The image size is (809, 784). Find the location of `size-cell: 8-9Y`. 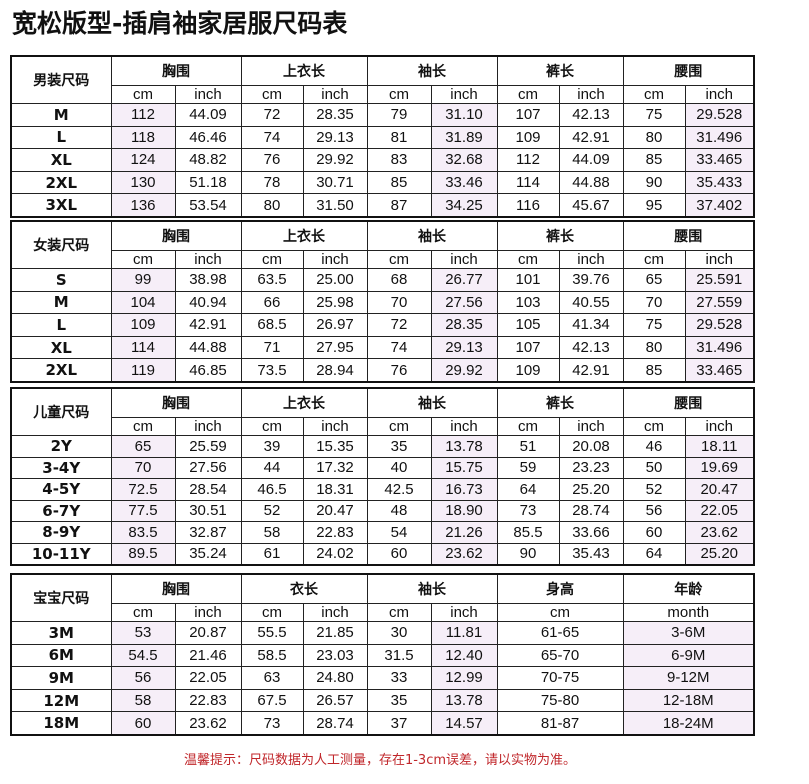

size-cell: 8-9Y is located at coordinates (61, 532).